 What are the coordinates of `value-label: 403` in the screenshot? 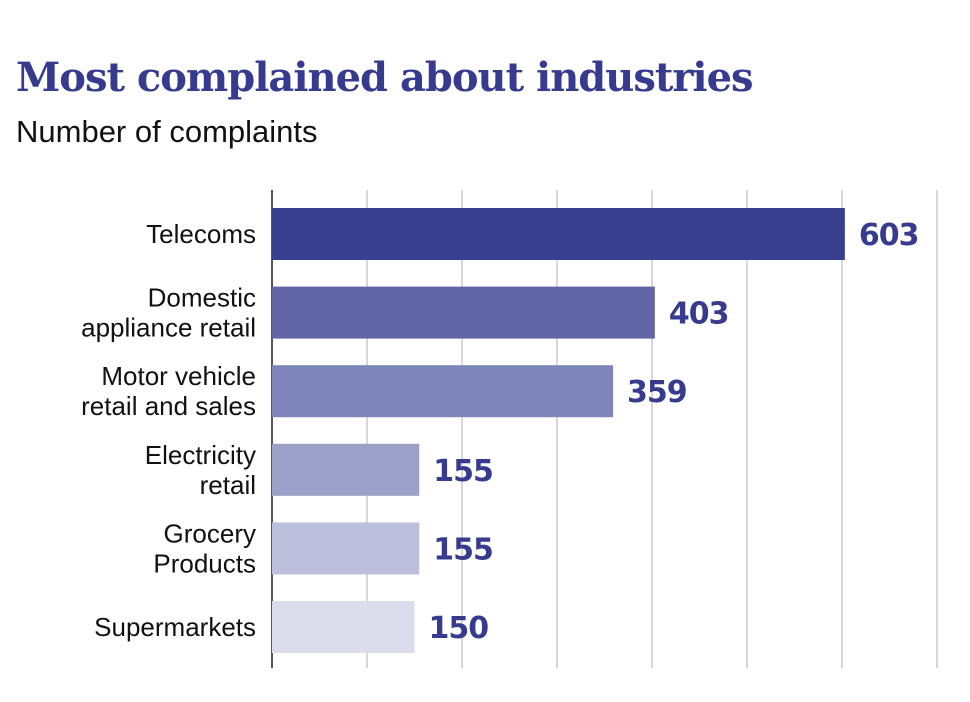 It's located at (699, 314).